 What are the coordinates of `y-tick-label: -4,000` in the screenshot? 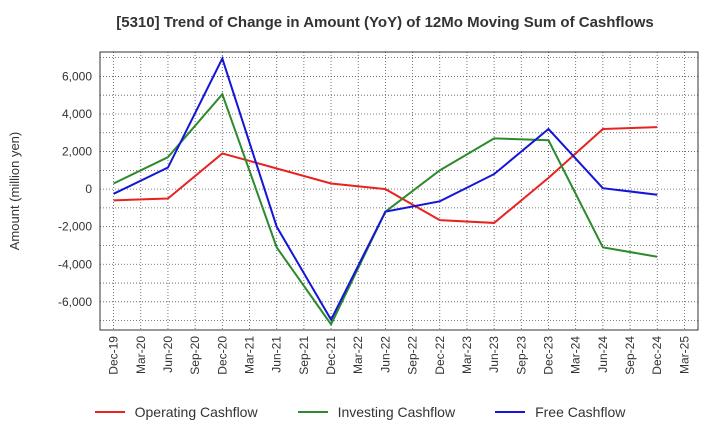 It's located at (75, 264).